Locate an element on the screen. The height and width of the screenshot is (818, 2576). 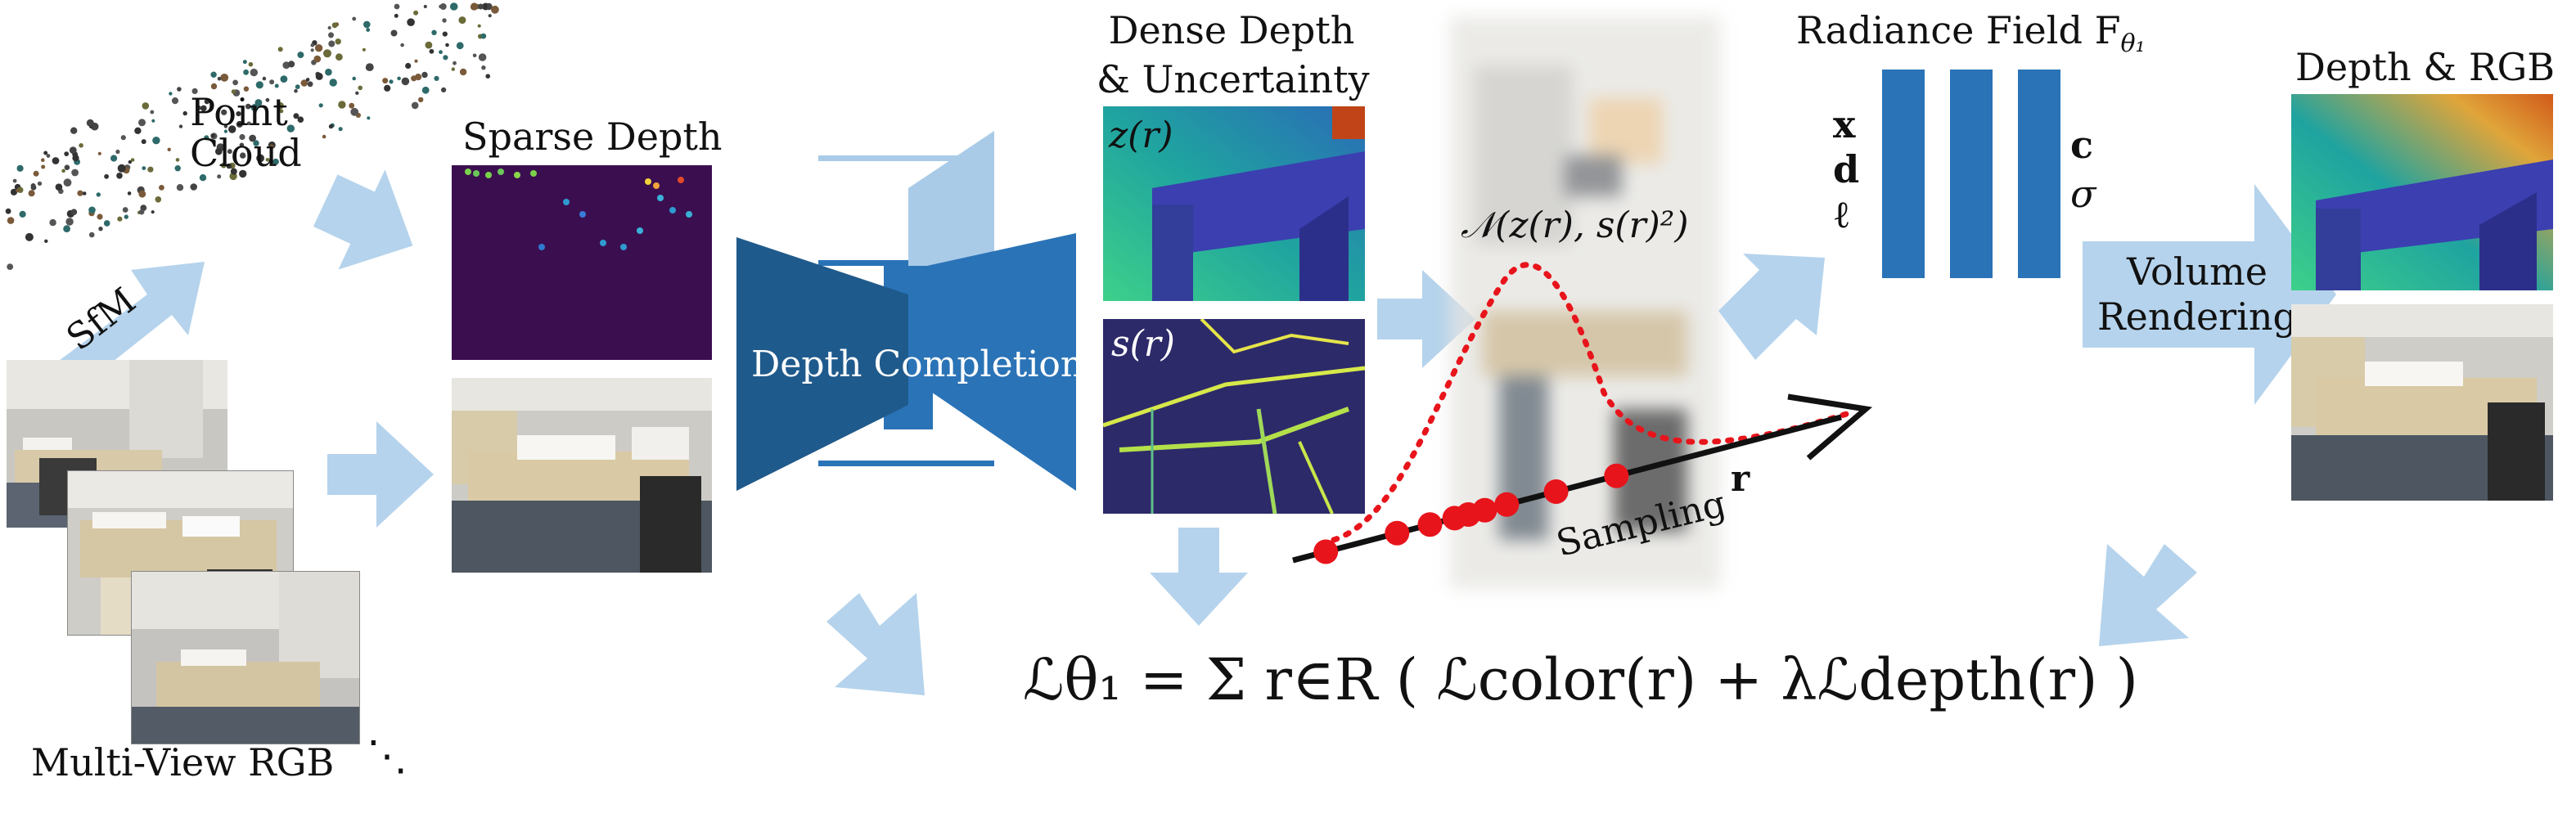
sparse-rgb-photo is located at coordinates (582, 475).